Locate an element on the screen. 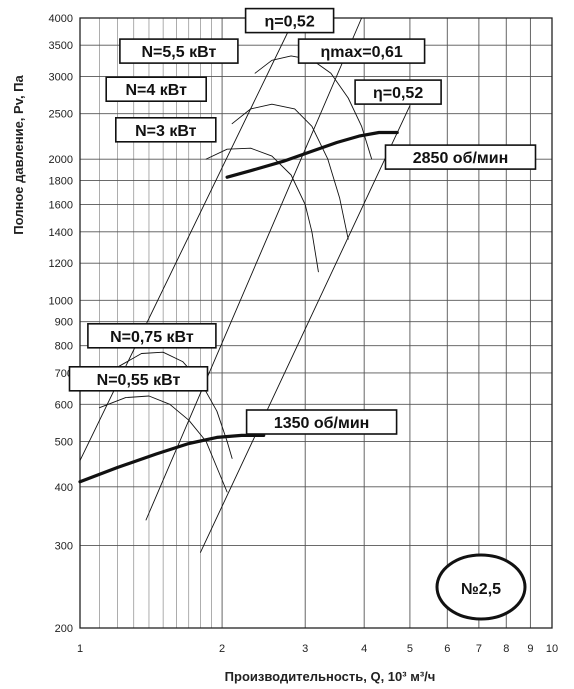 This screenshot has width=574, height=689. y-tick-label: 900 is located at coordinates (64, 323).